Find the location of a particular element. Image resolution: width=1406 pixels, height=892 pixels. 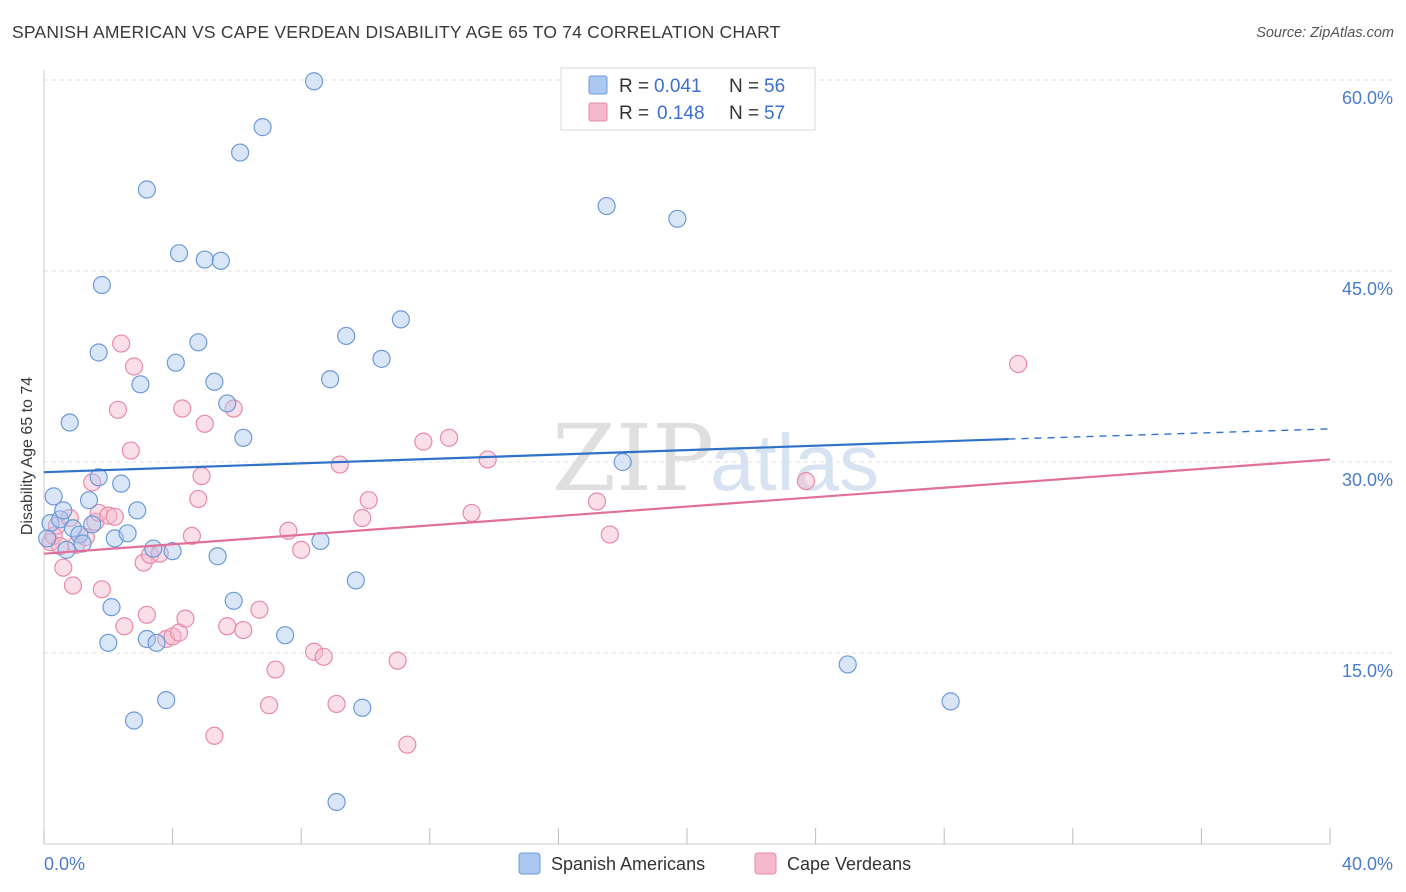

series-legend-swatch-pink is located at coordinates (765, 863).